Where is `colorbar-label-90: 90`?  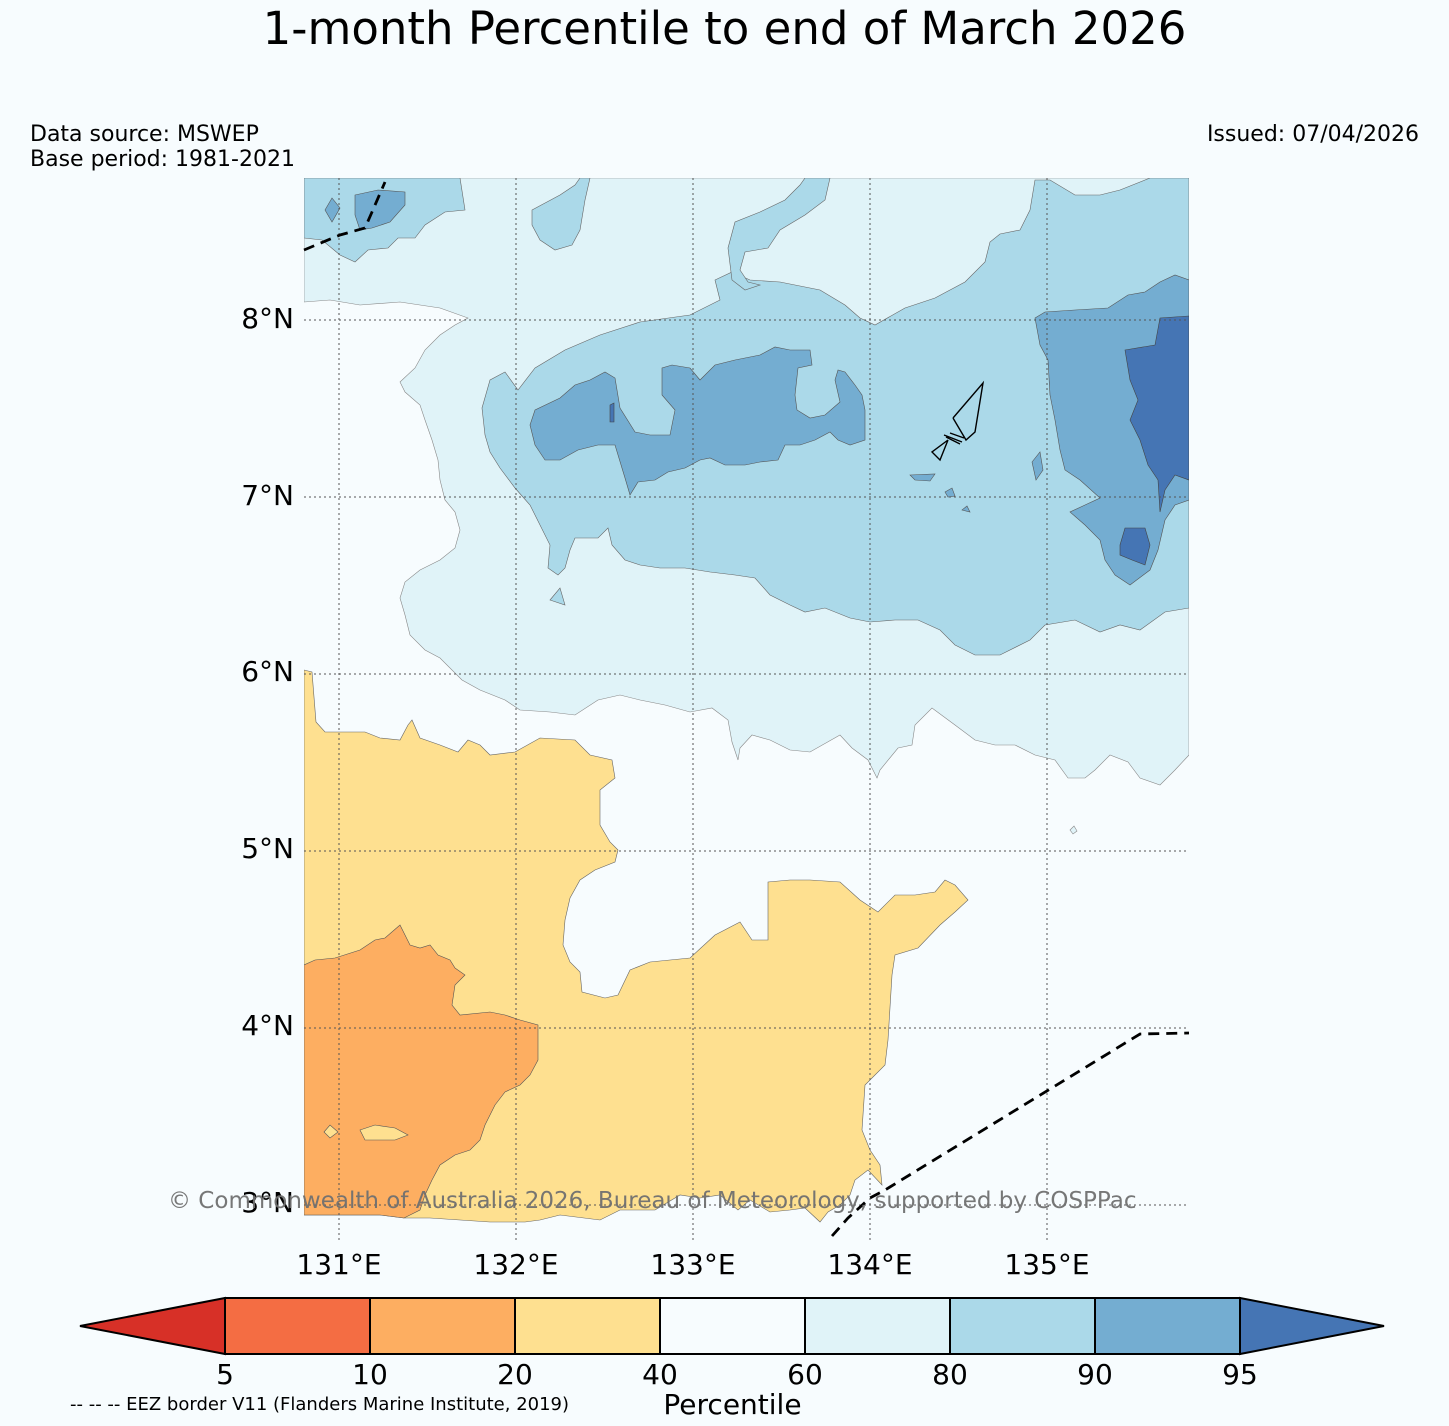 colorbar-label-90: 90 is located at coordinates (1095, 1374).